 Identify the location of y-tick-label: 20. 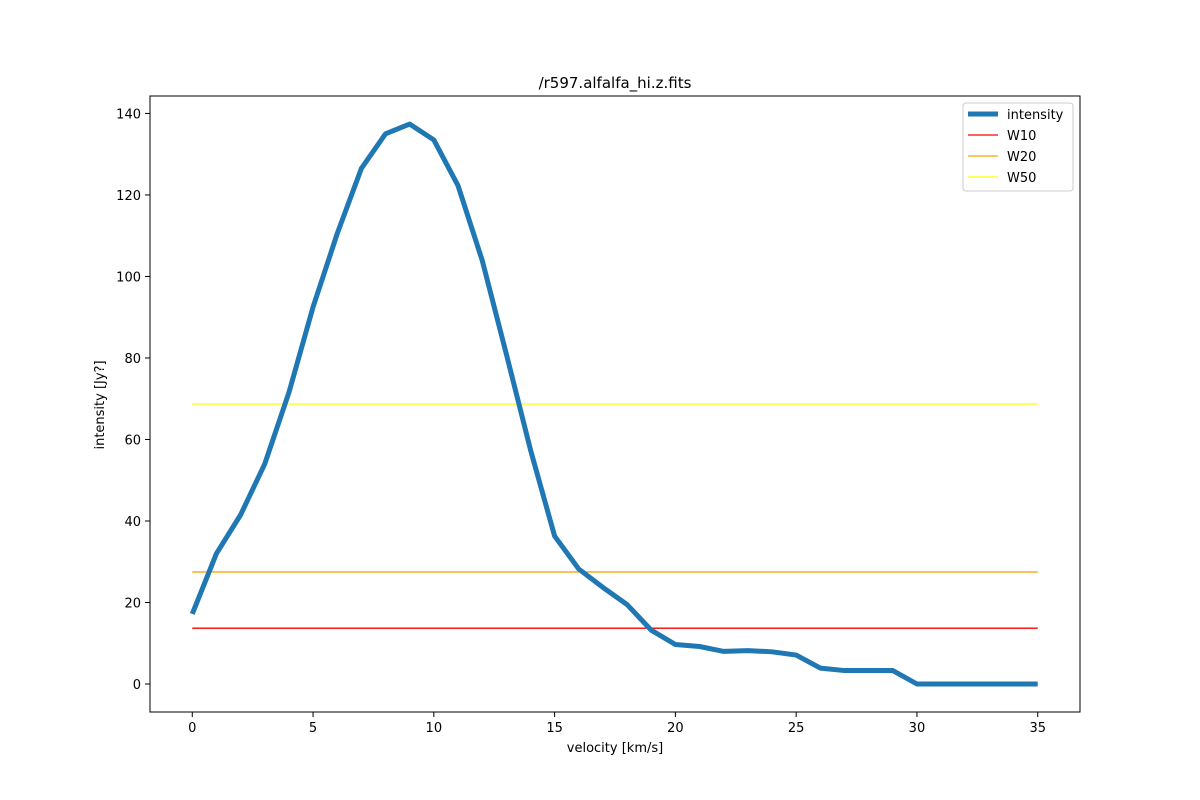
(132, 603).